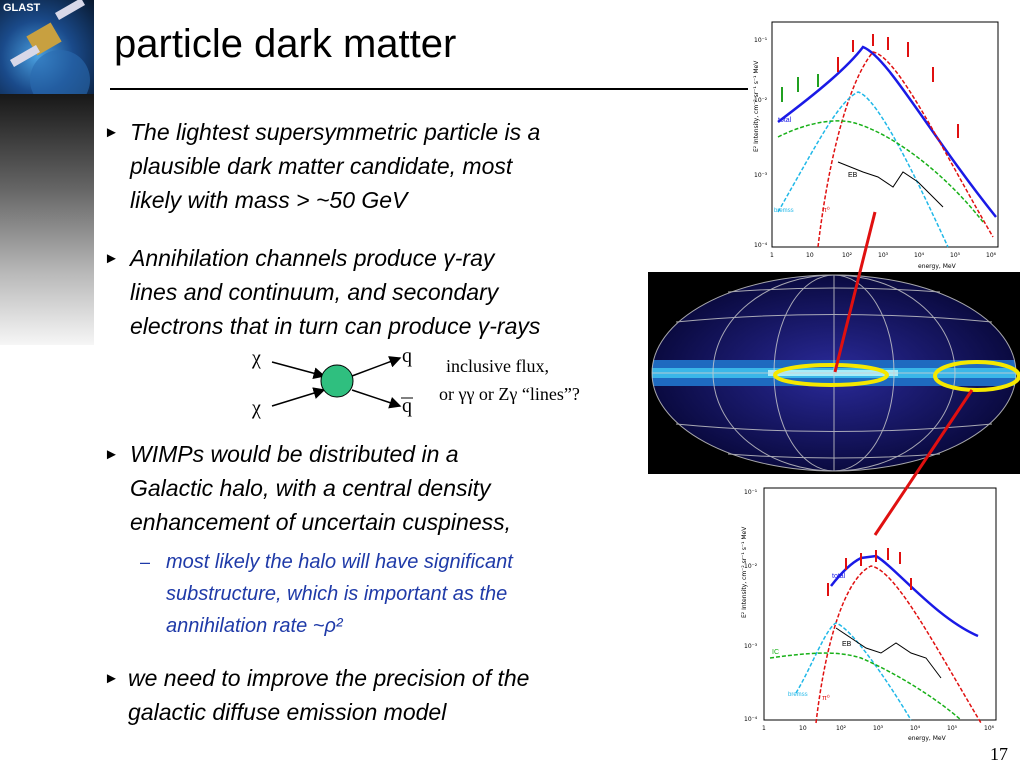  Describe the element at coordinates (269, 200) in the screenshot. I see `bullet-1-line: likely with mass > ~50 GeV` at that location.